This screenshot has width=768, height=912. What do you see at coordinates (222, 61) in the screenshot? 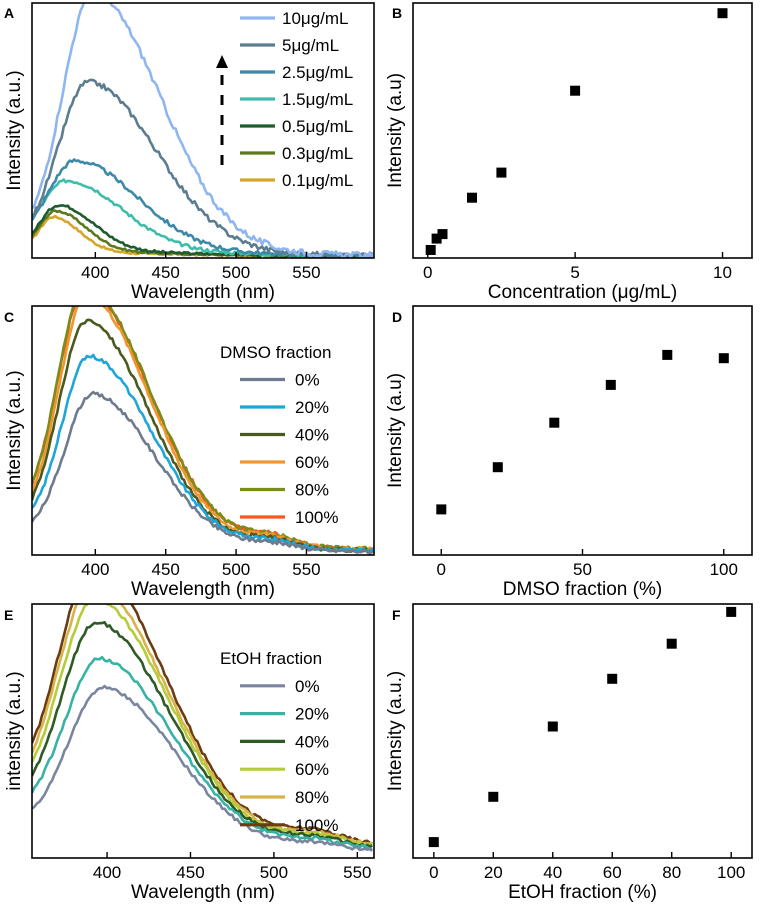
I see `trend-arrow-head` at bounding box center [222, 61].